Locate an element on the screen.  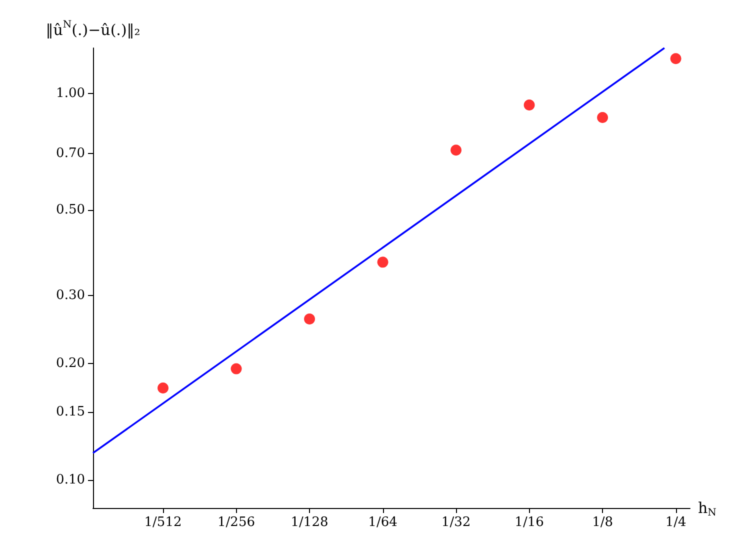
x-tick-label: 1/256 is located at coordinates (236, 522).